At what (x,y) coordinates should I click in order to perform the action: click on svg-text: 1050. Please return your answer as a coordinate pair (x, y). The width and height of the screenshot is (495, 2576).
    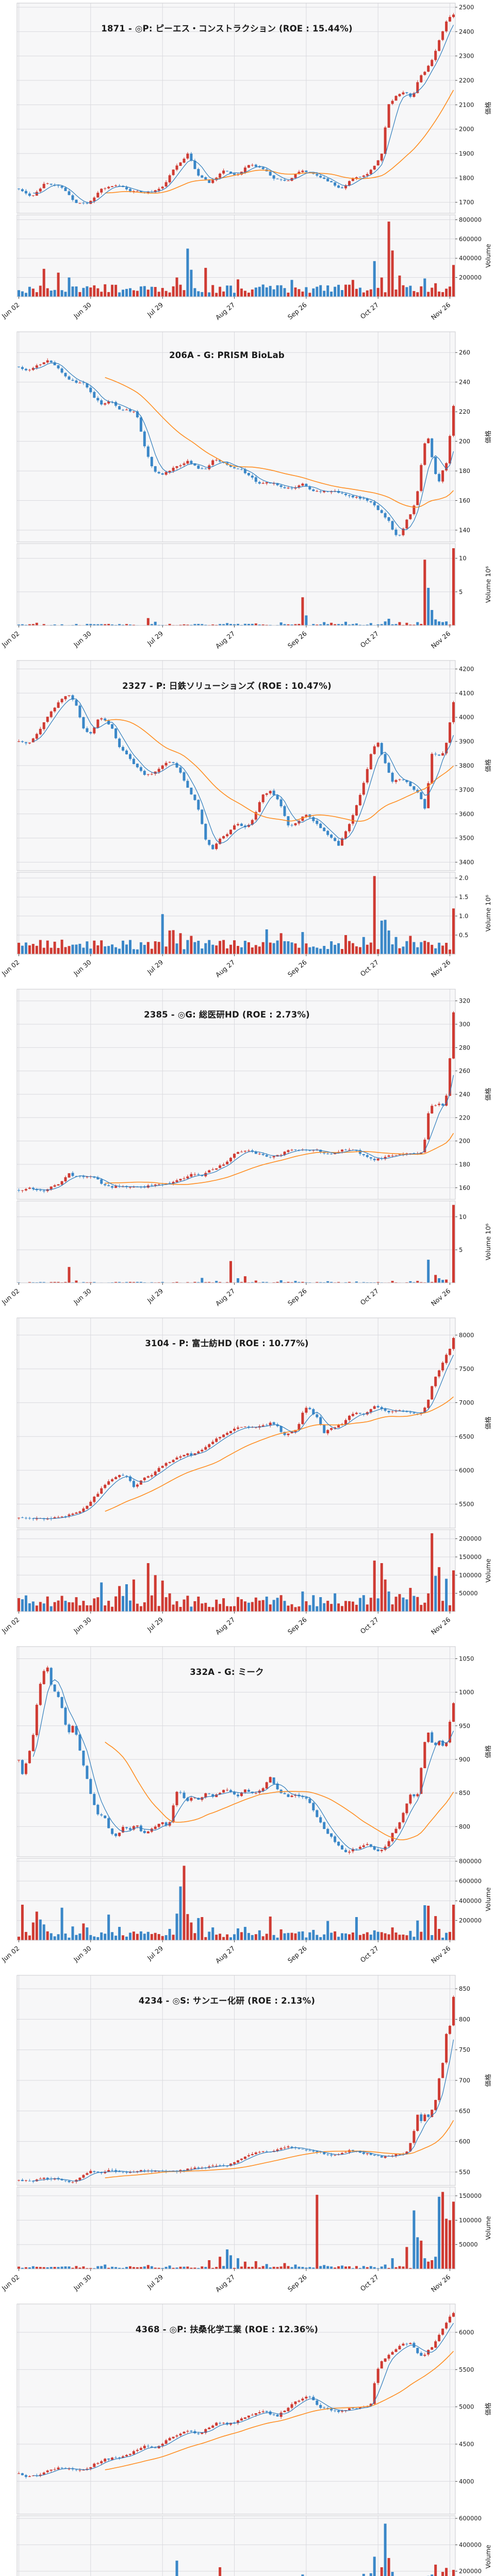
    Looking at the image, I should click on (466, 1659).